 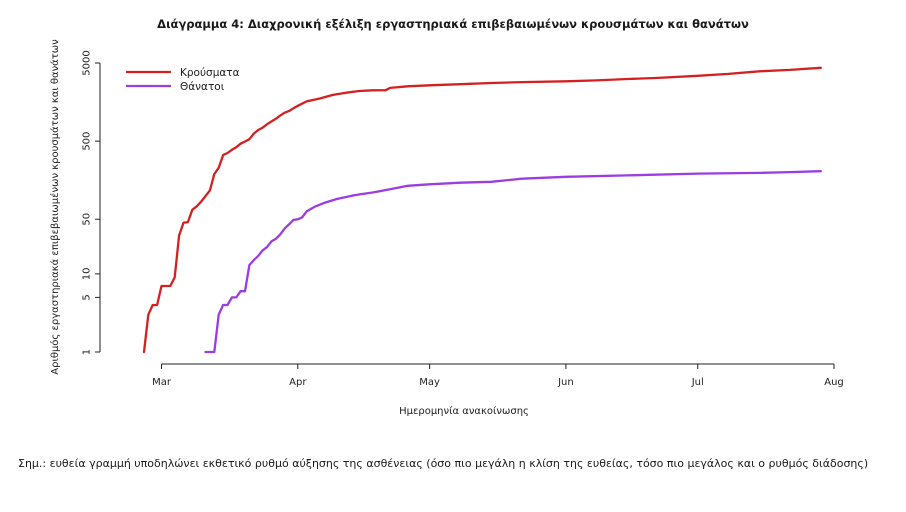 What do you see at coordinates (697, 382) in the screenshot?
I see `x-tick-label: Jul` at bounding box center [697, 382].